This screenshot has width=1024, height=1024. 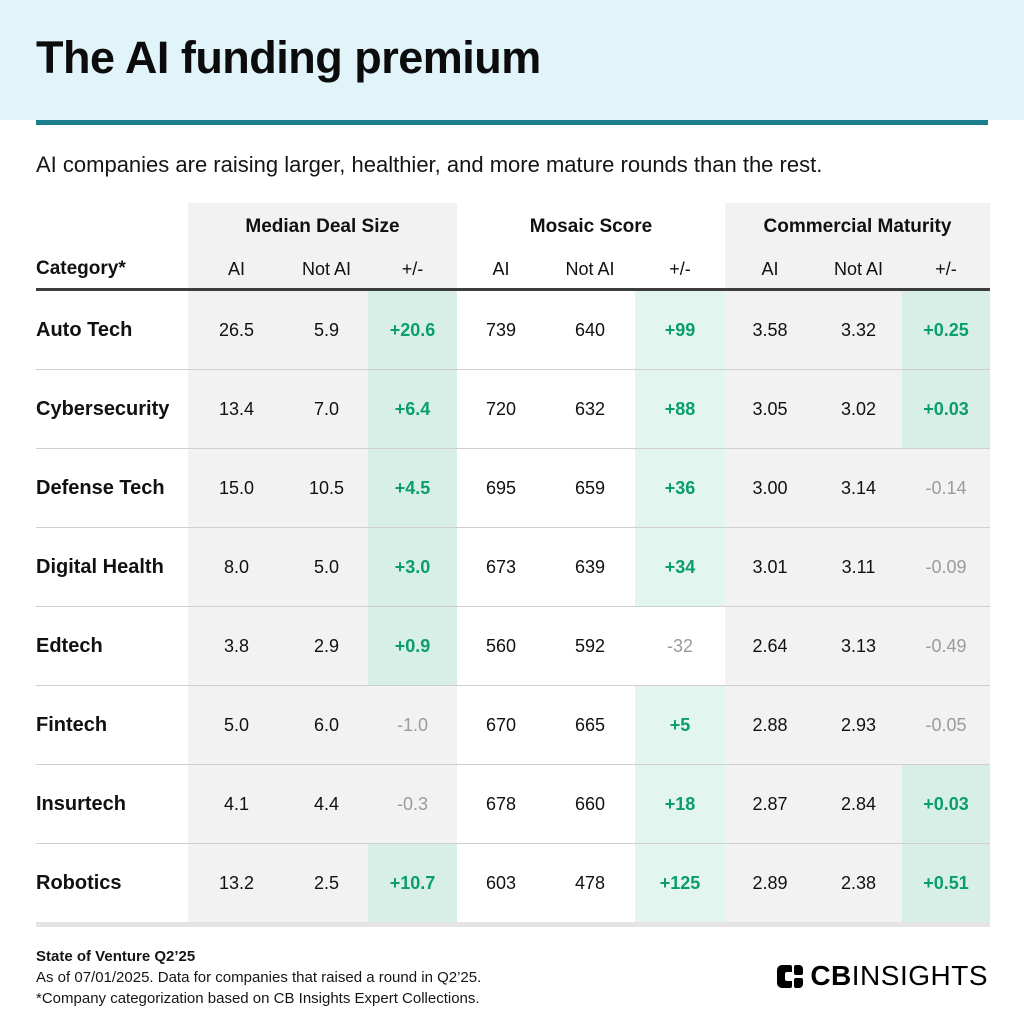 I want to click on value-cell: 2.38, so click(x=858, y=883).